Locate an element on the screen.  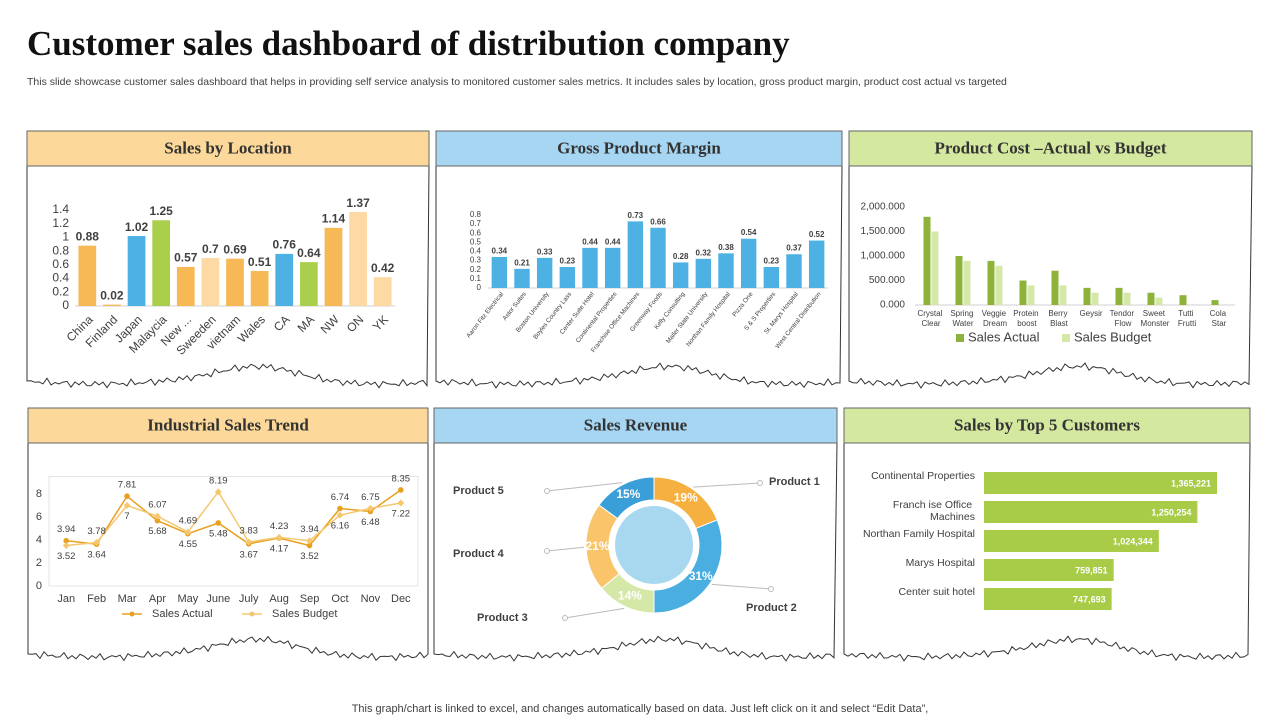
data-label: 3.78 is located at coordinates (96, 531).